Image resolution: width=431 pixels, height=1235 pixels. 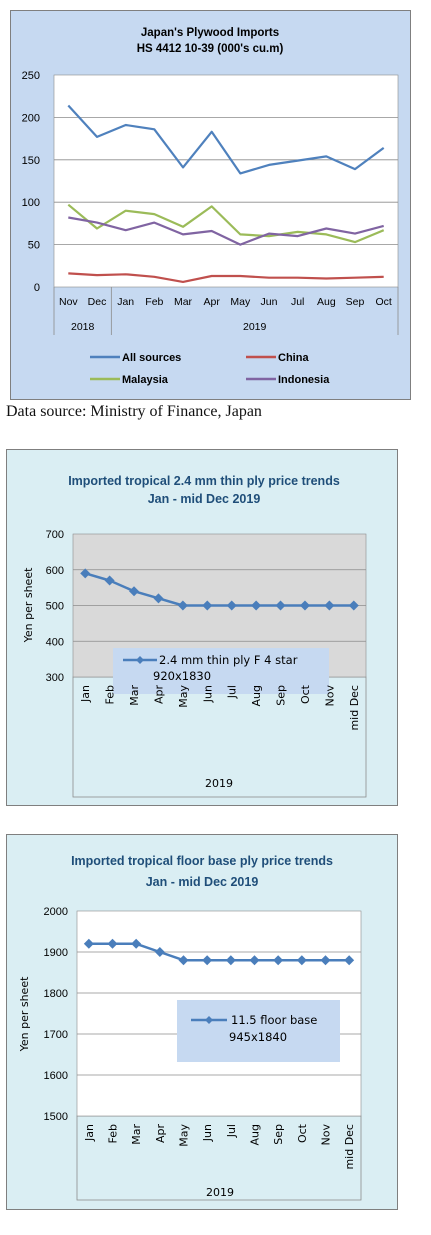 What do you see at coordinates (31, 161) in the screenshot?
I see `y-tick-label: 150` at bounding box center [31, 161].